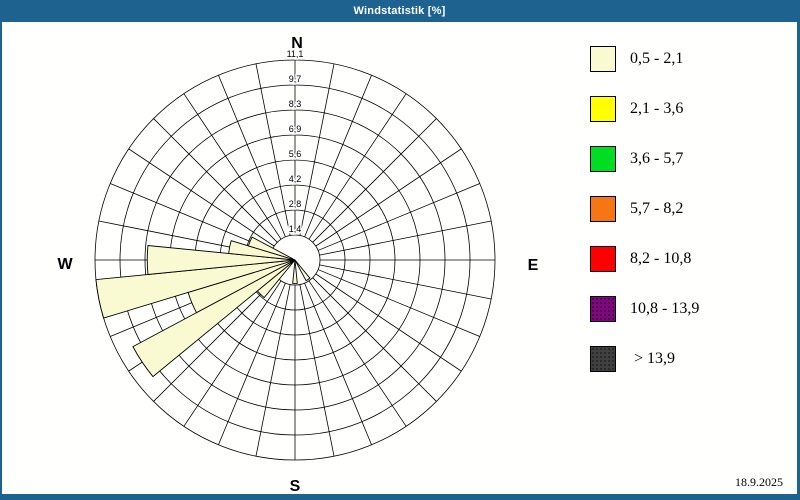 The image size is (800, 500). What do you see at coordinates (665, 308) in the screenshot?
I see `legend-label: 10,8 - 13,9` at bounding box center [665, 308].